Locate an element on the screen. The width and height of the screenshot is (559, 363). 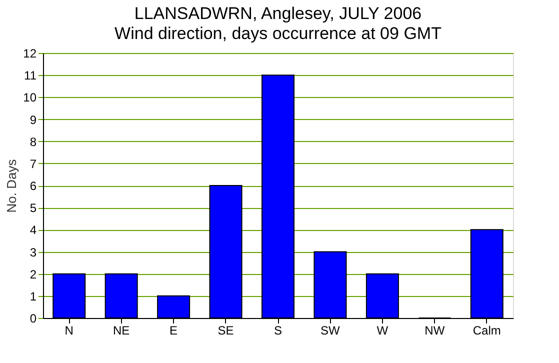
y-tick-label: 9 is located at coordinates (33, 119).